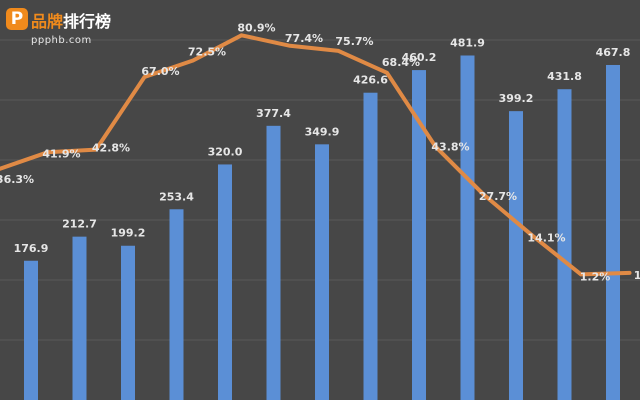 The height and width of the screenshot is (400, 640). Describe the element at coordinates (47, 21) in the screenshot. I see `logo-brand-text: 品牌` at that location.